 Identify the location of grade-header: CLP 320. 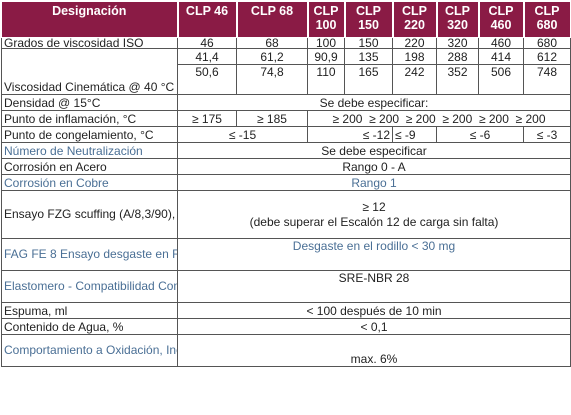
(458, 19).